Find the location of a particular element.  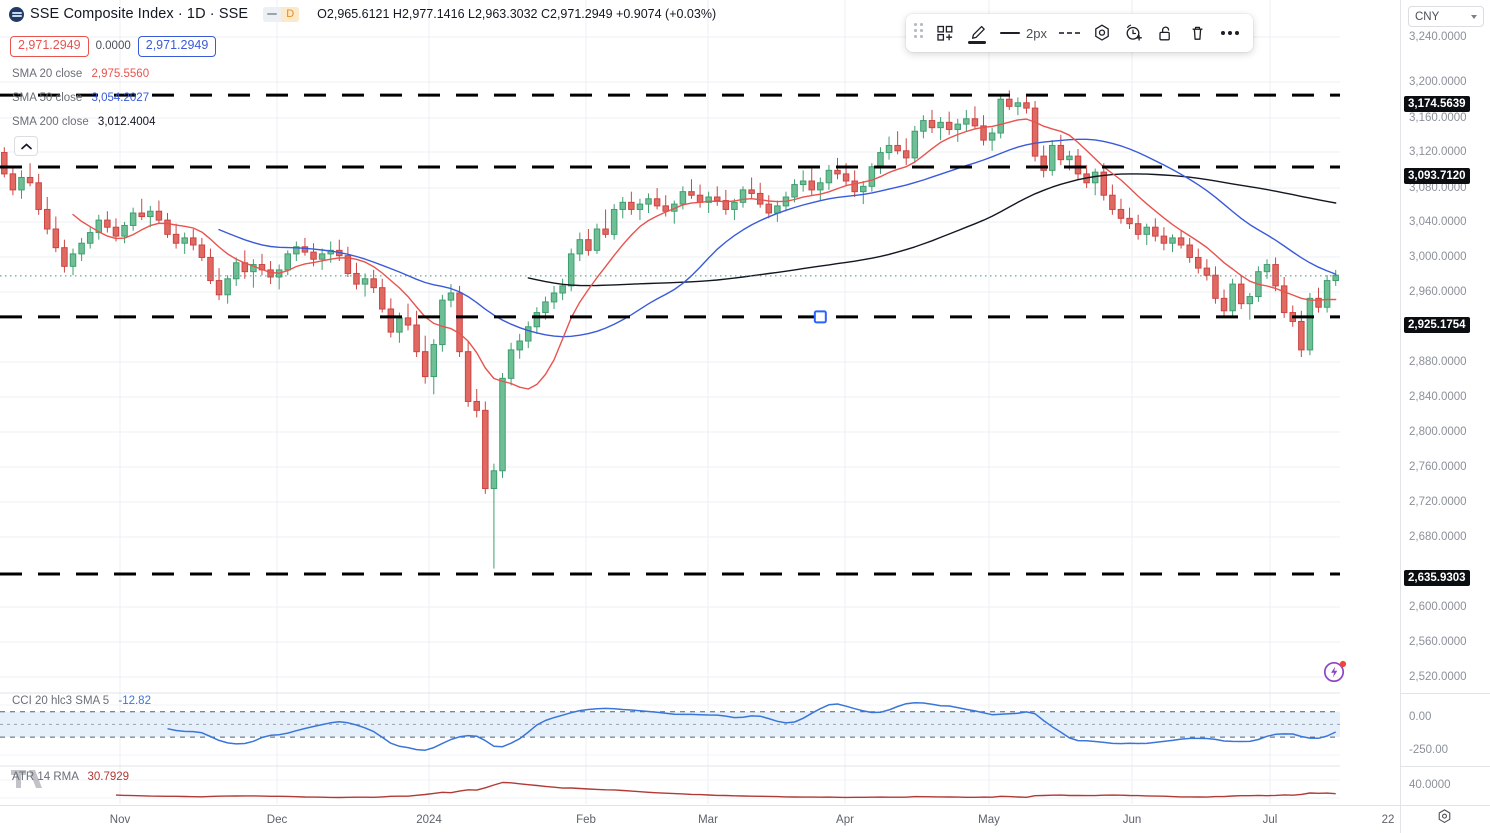

currency-label: CNY is located at coordinates (1427, 16).